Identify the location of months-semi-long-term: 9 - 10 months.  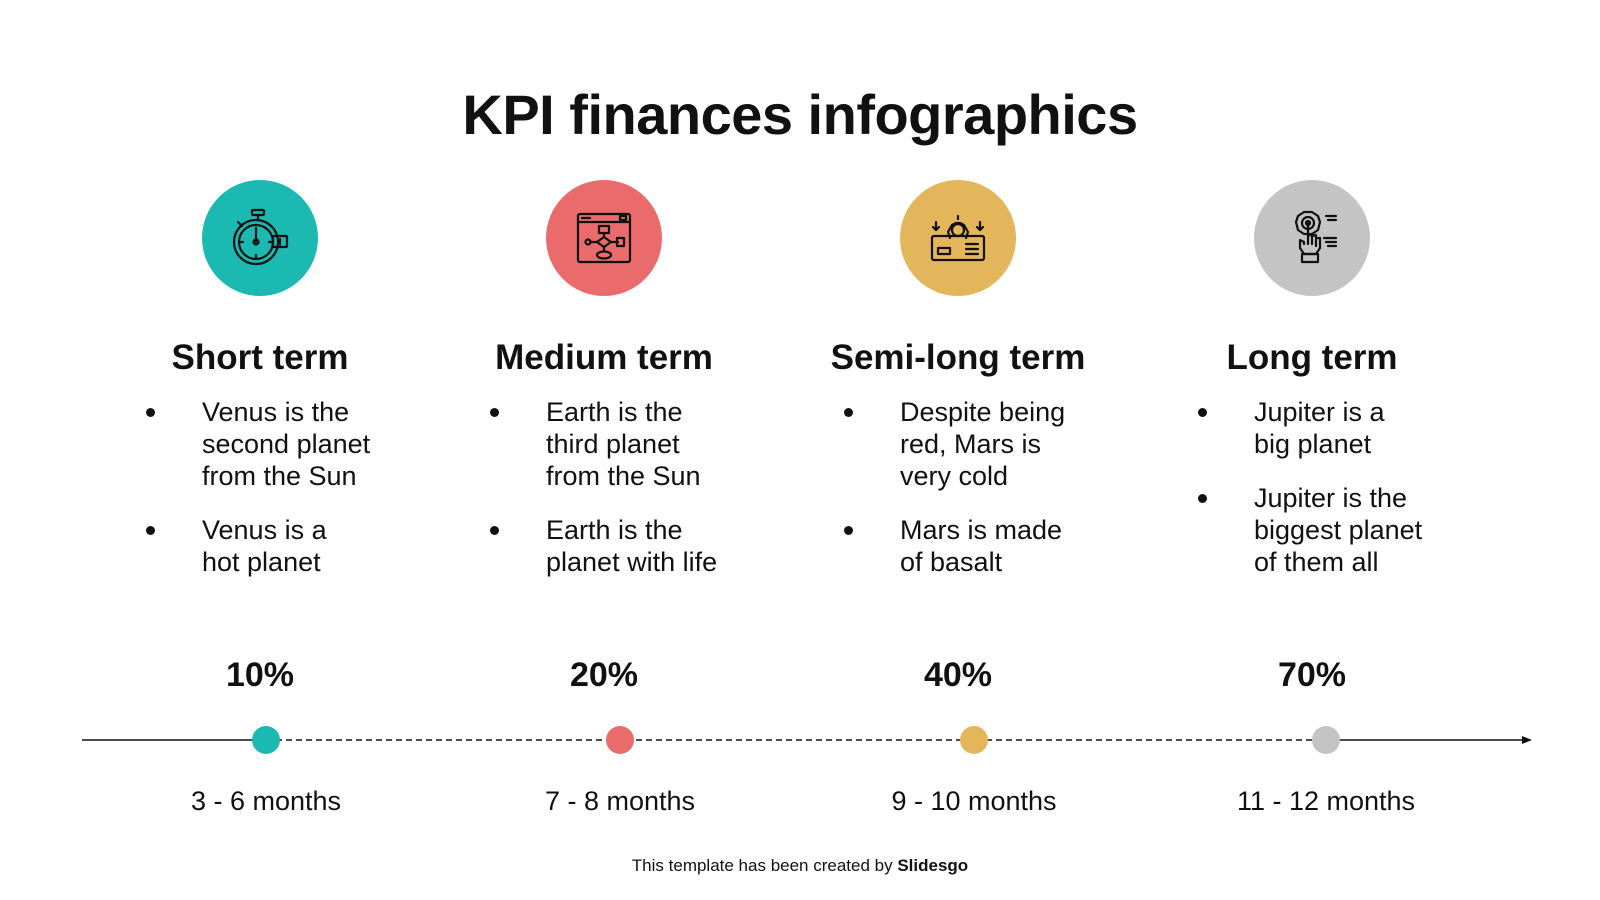
(974, 801).